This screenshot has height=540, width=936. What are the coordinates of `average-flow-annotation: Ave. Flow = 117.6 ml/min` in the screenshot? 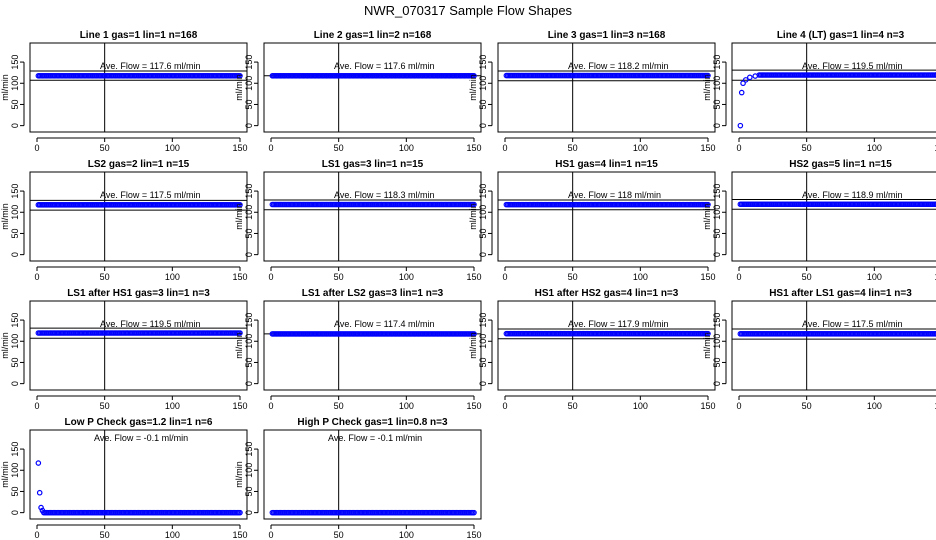 It's located at (150, 66).